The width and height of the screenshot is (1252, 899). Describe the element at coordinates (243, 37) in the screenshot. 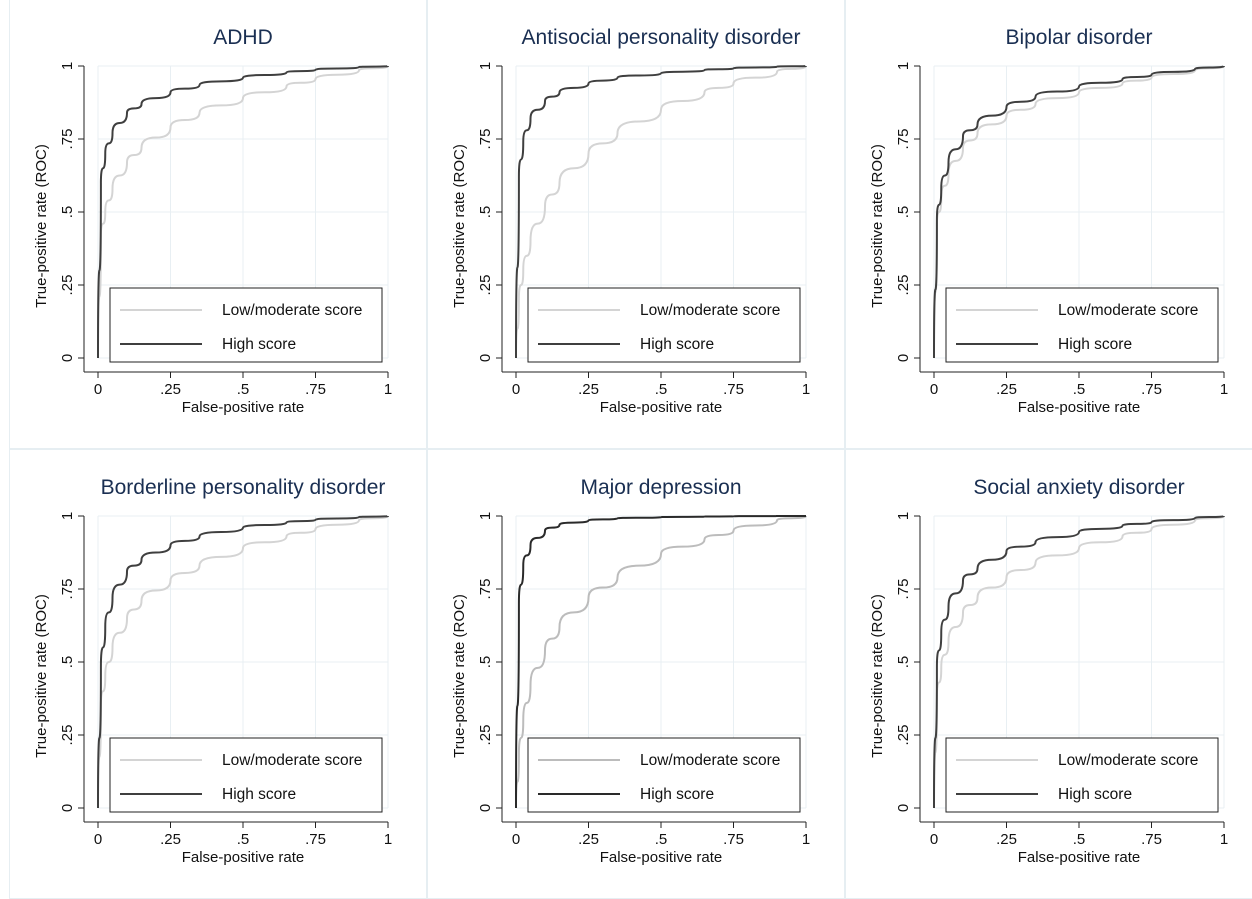

I see `chart-title: ADHD` at that location.